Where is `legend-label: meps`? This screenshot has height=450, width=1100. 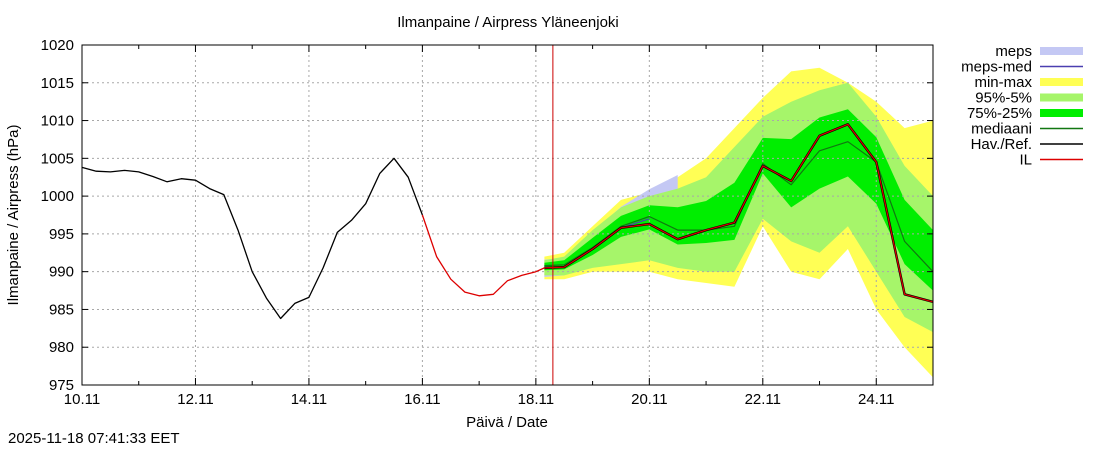
legend-label: meps is located at coordinates (1013, 51).